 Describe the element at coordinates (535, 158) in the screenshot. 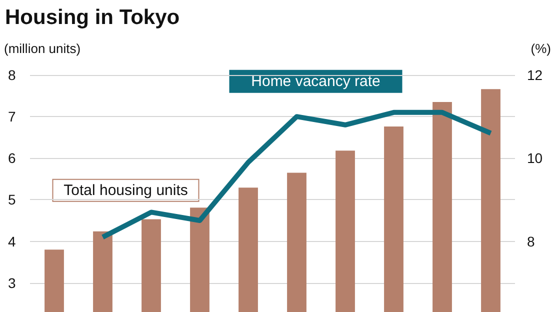

I see `y2-tick-label: 10` at that location.